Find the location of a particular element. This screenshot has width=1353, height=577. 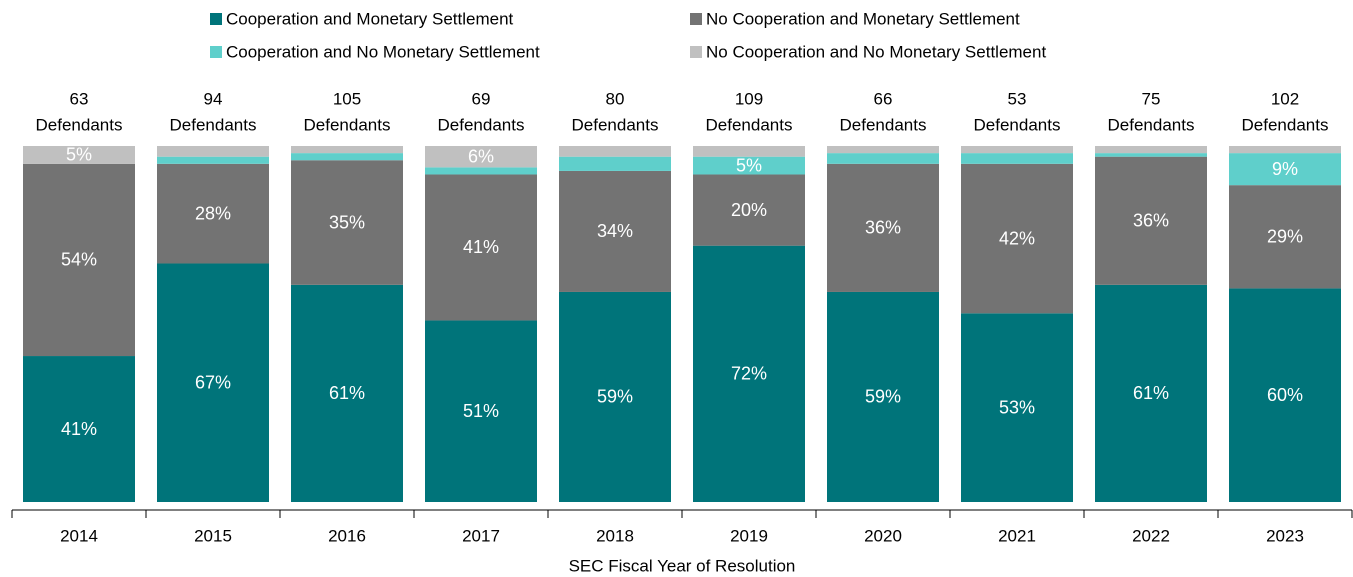

x-axis-title: SEC Fiscal Year of Resolution is located at coordinates (682, 565).